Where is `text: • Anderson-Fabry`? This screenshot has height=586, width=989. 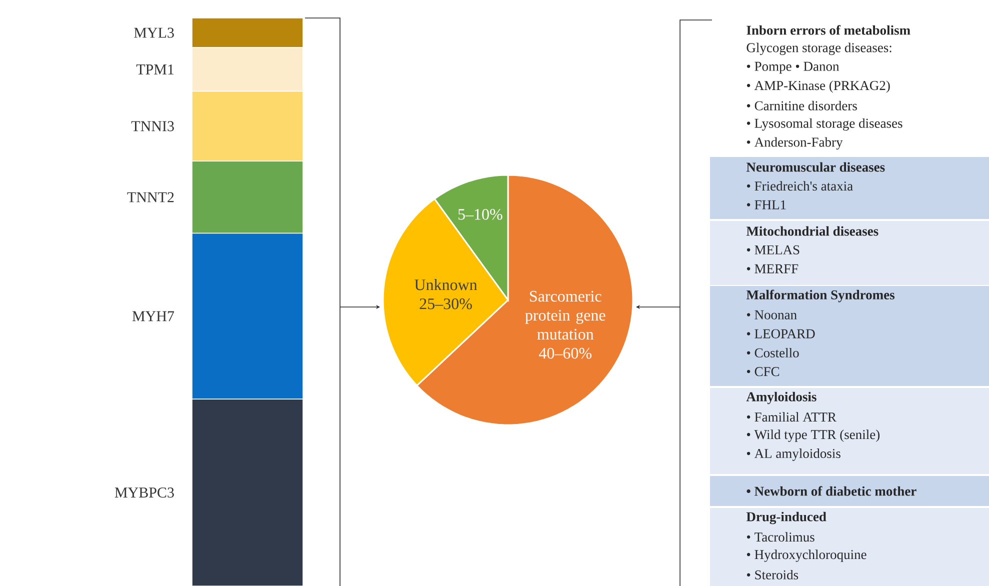 text: • Anderson-Fabry is located at coordinates (794, 143).